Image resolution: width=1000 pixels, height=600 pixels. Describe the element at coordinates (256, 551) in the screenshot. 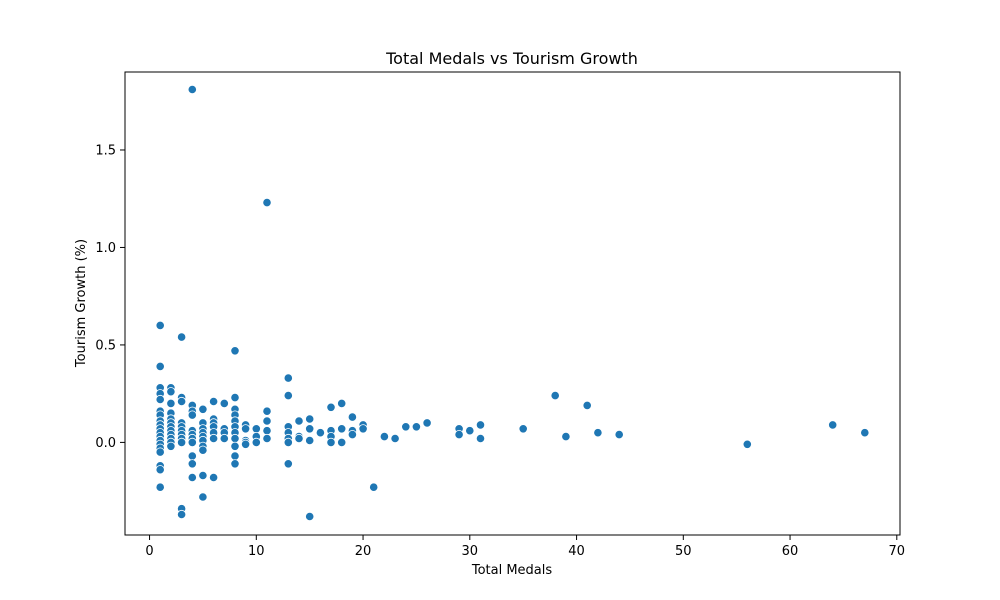

I see `x-tick-label: 10` at that location.